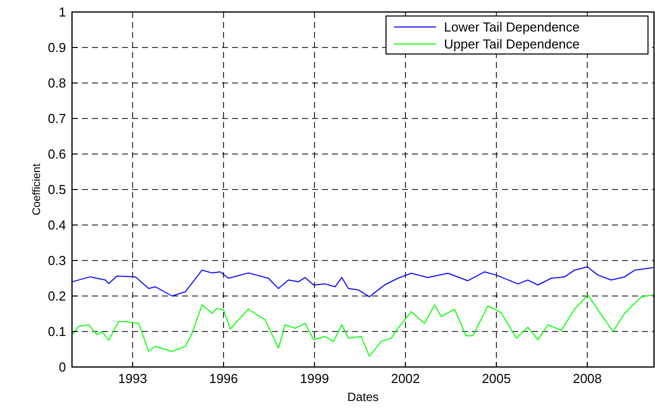  Describe the element at coordinates (62, 12) in the screenshot. I see `y-tick-label: 1` at that location.